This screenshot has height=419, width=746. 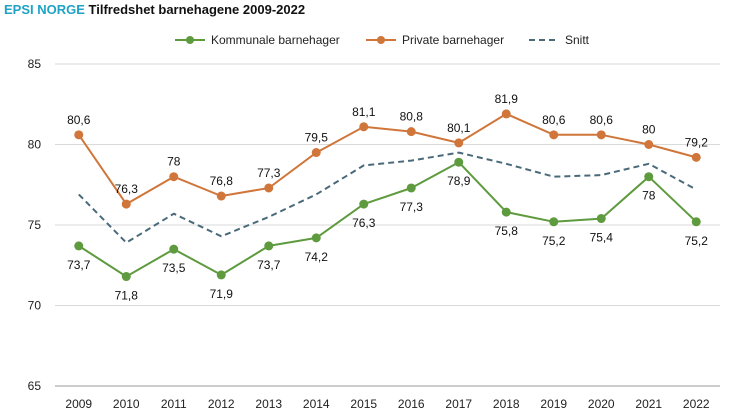 What do you see at coordinates (553, 404) in the screenshot?
I see `x-tick-label: 2019` at bounding box center [553, 404].